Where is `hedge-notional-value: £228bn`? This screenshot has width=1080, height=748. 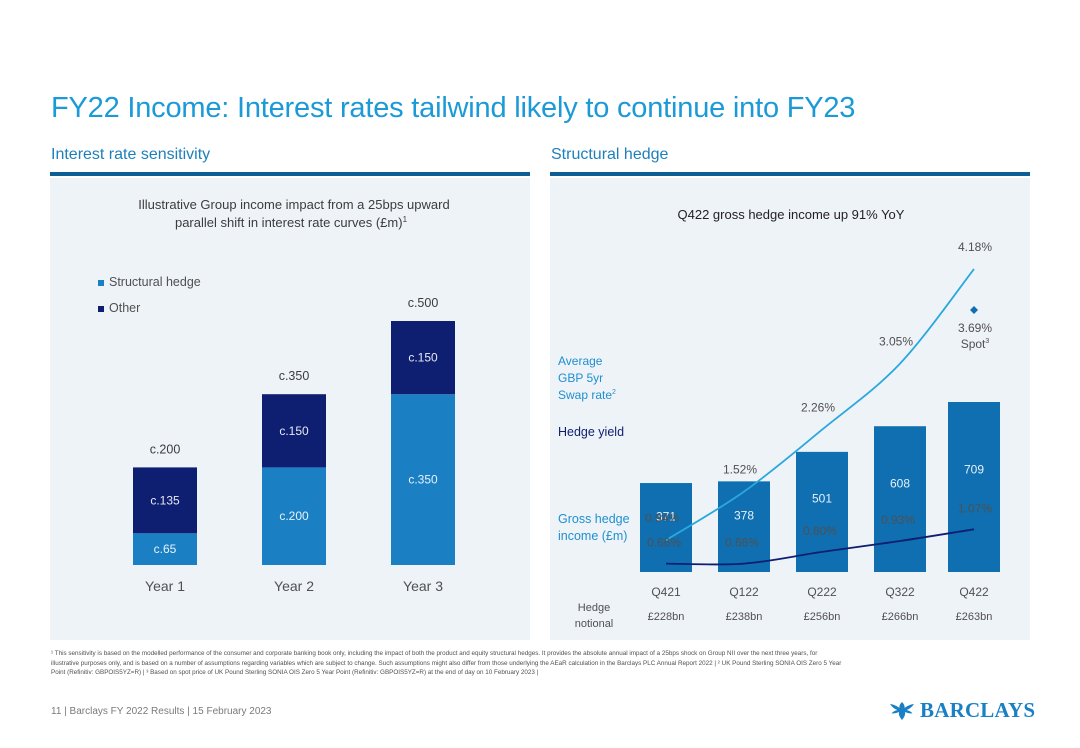
hedge-notional-value: £228bn is located at coordinates (666, 617).